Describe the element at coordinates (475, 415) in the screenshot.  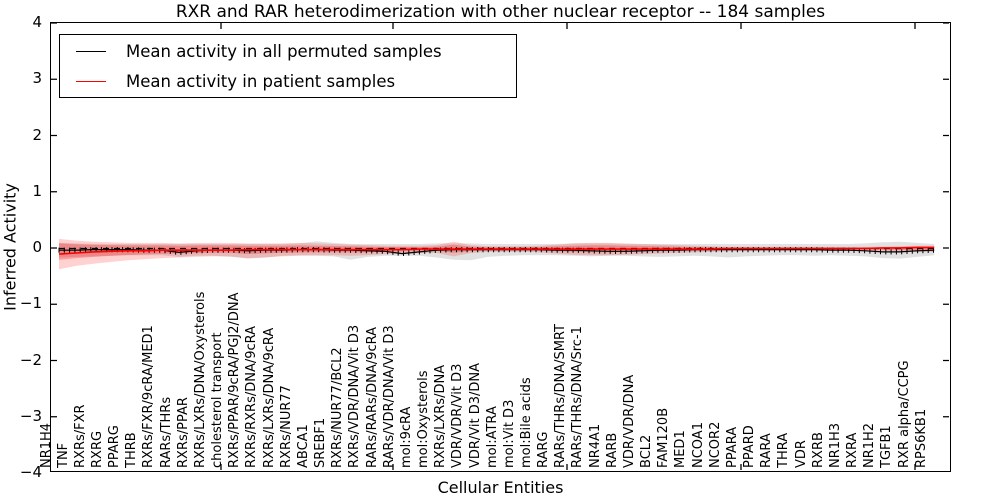
I see `x-category-label: VDR/Vit D3/DNA` at that location.